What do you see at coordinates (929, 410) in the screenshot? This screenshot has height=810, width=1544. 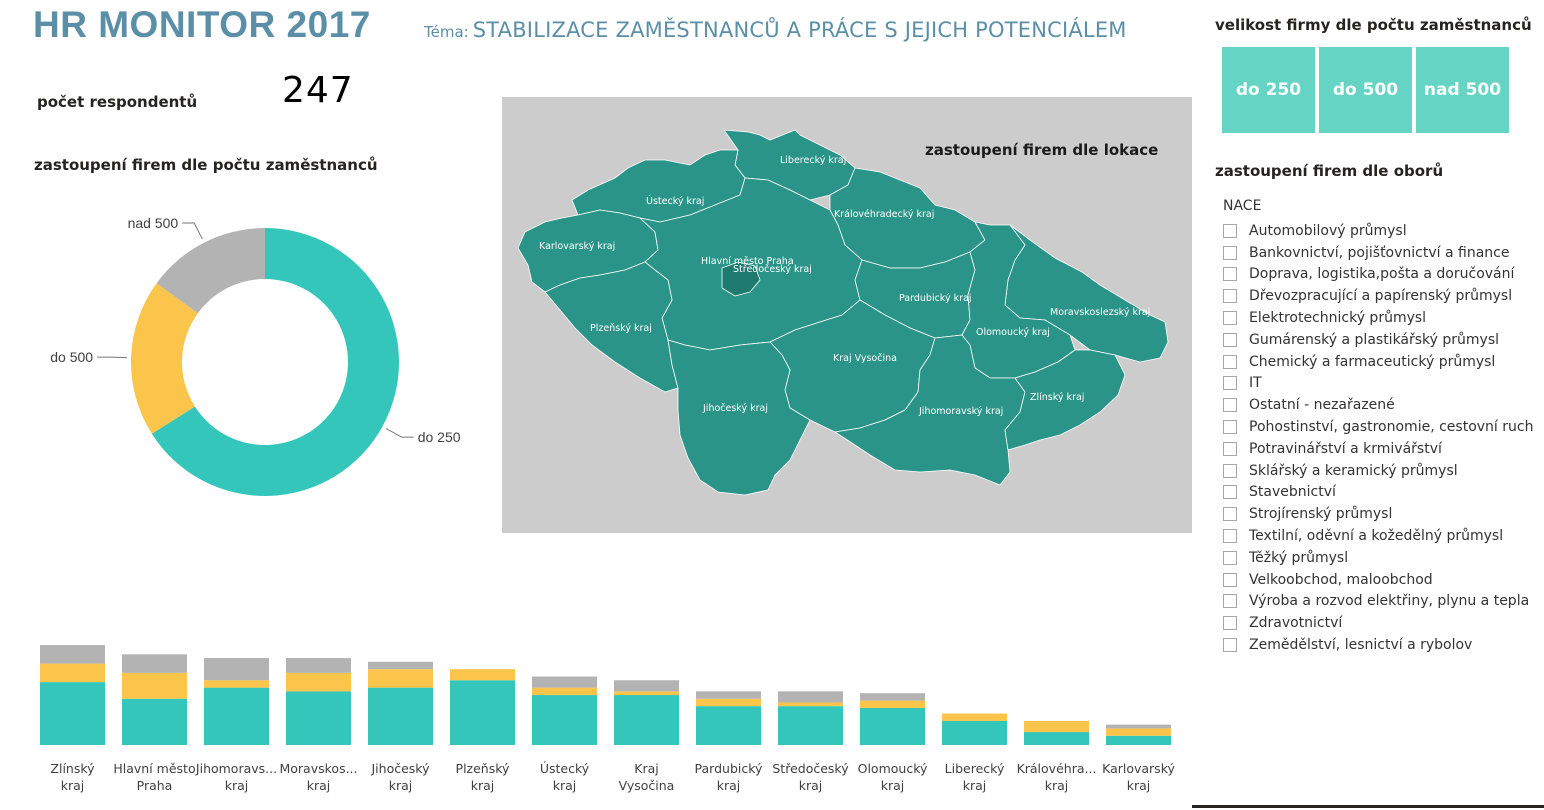 I see `map-region-jihomoravsky` at bounding box center [929, 410].